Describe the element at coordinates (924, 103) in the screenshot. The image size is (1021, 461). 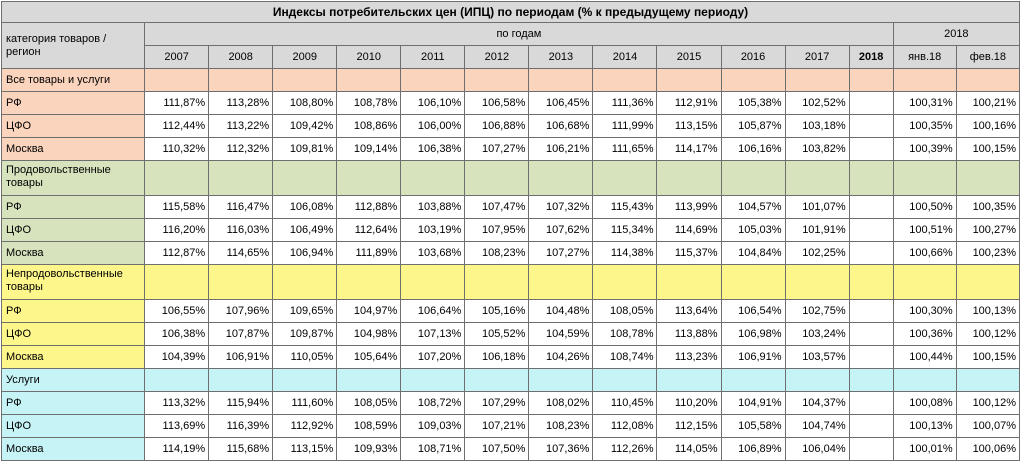
I see `month-value-cell: 100,31%` at that location.